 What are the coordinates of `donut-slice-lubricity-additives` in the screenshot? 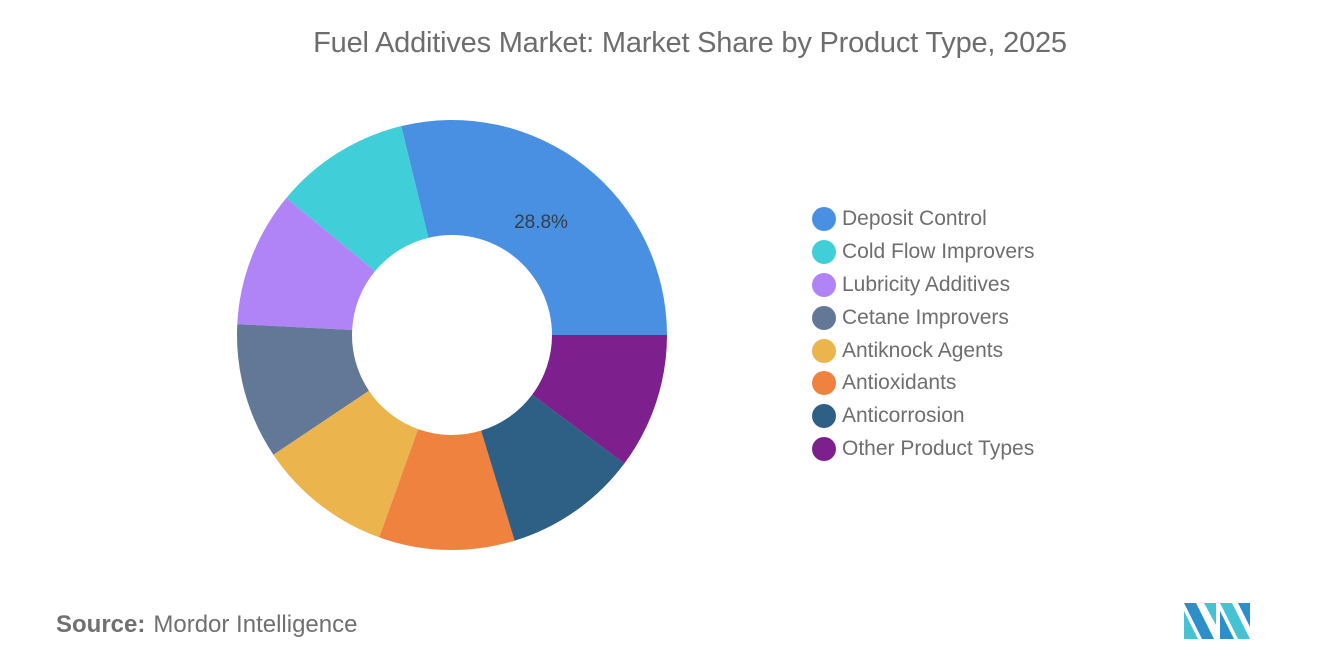 It's located at (306, 263).